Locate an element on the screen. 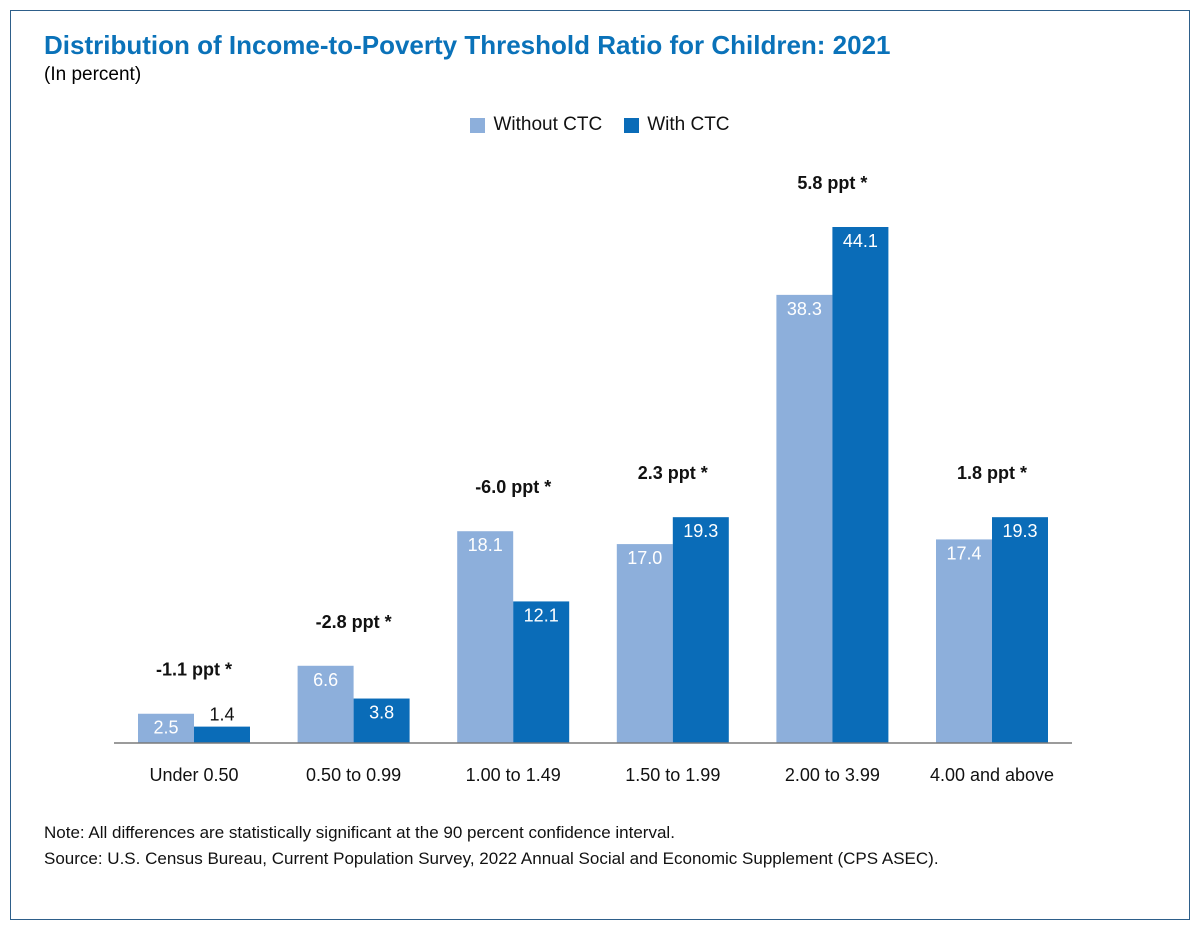 This screenshot has width=1200, height=930. value-label-with-ctc-1-00-to-1-49: 12.1 is located at coordinates (541, 615).